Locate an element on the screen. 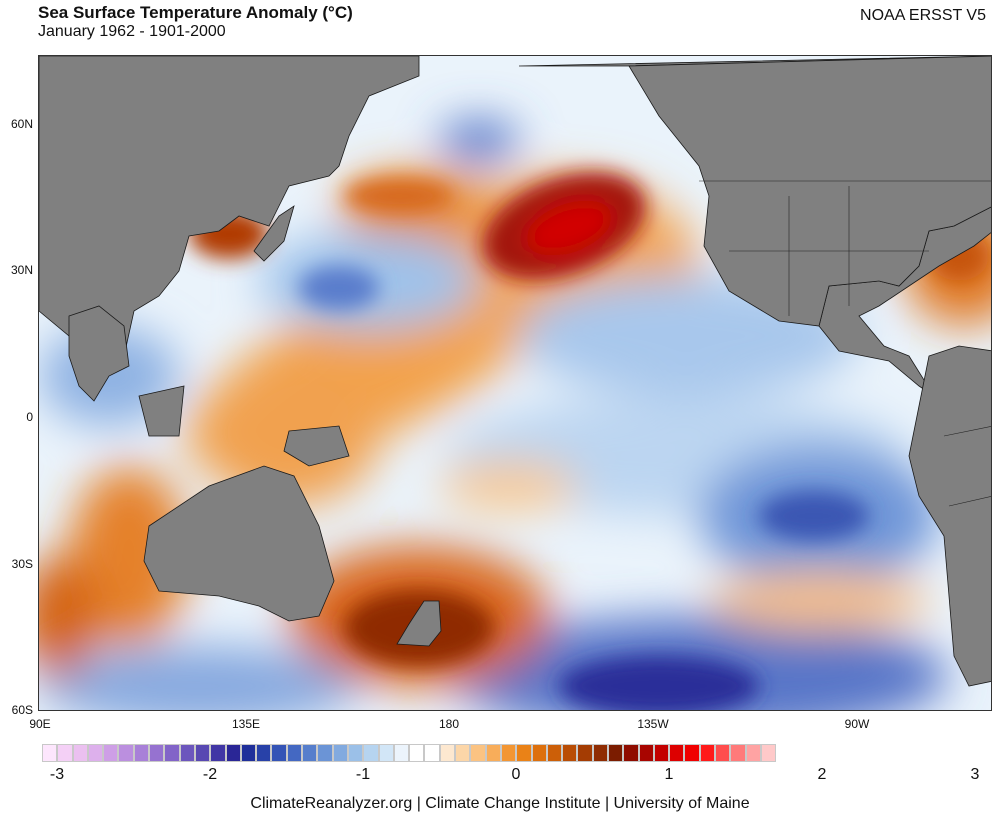 This screenshot has width=1000, height=819. lon-label-90w: 90W is located at coordinates (857, 724).